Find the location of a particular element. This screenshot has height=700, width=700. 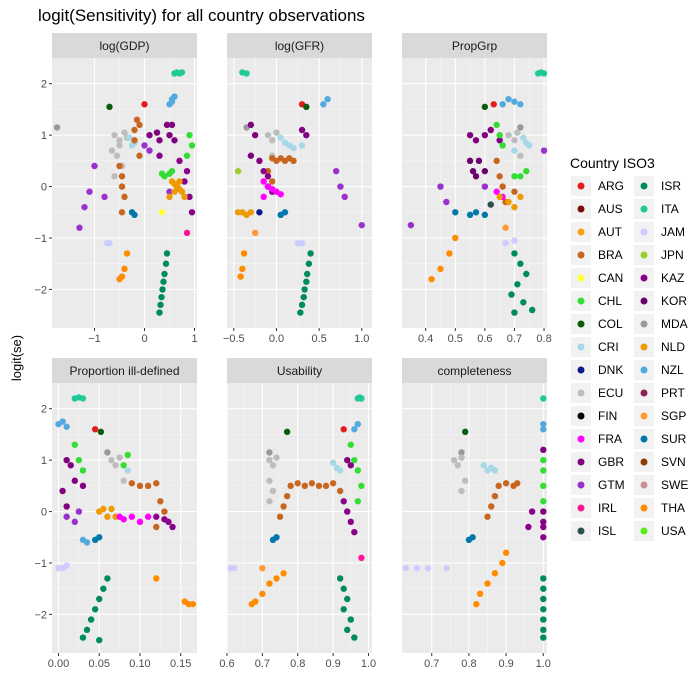

legend-item-gtm: GTM is located at coordinates (598, 485).